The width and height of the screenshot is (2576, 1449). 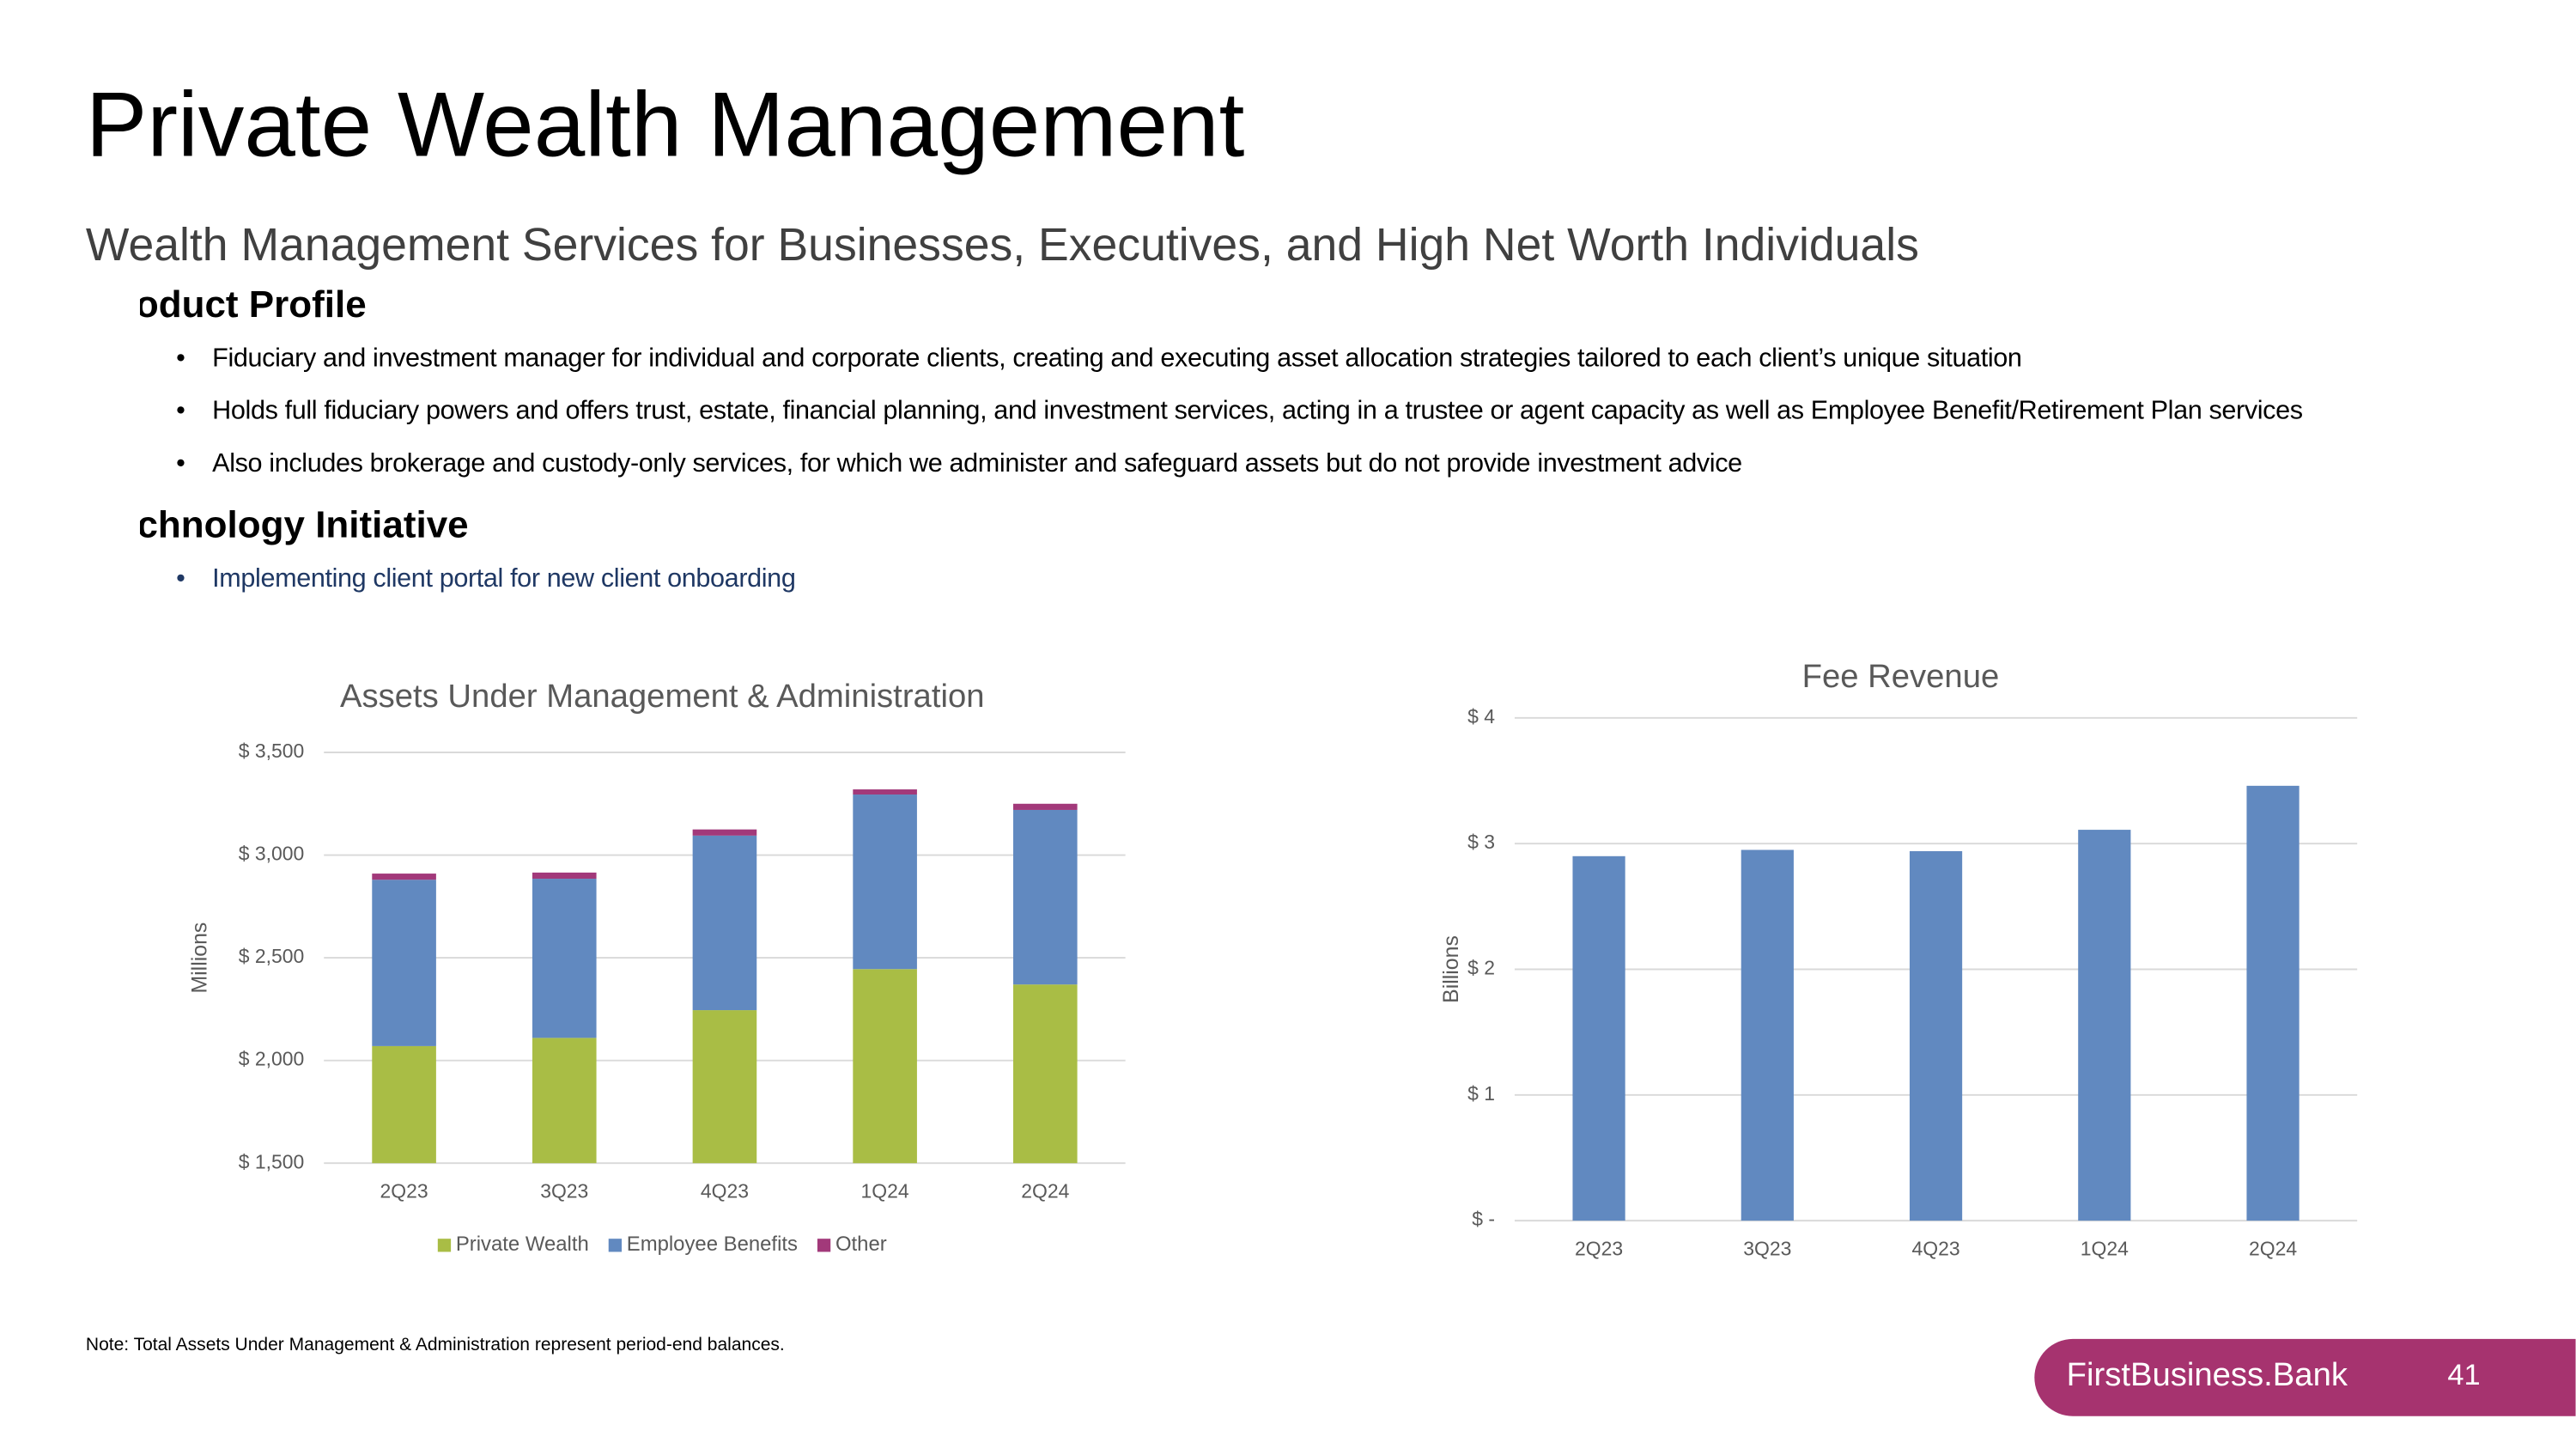 What do you see at coordinates (272, 956) in the screenshot?
I see `y-tick-label: $ 2,500` at bounding box center [272, 956].